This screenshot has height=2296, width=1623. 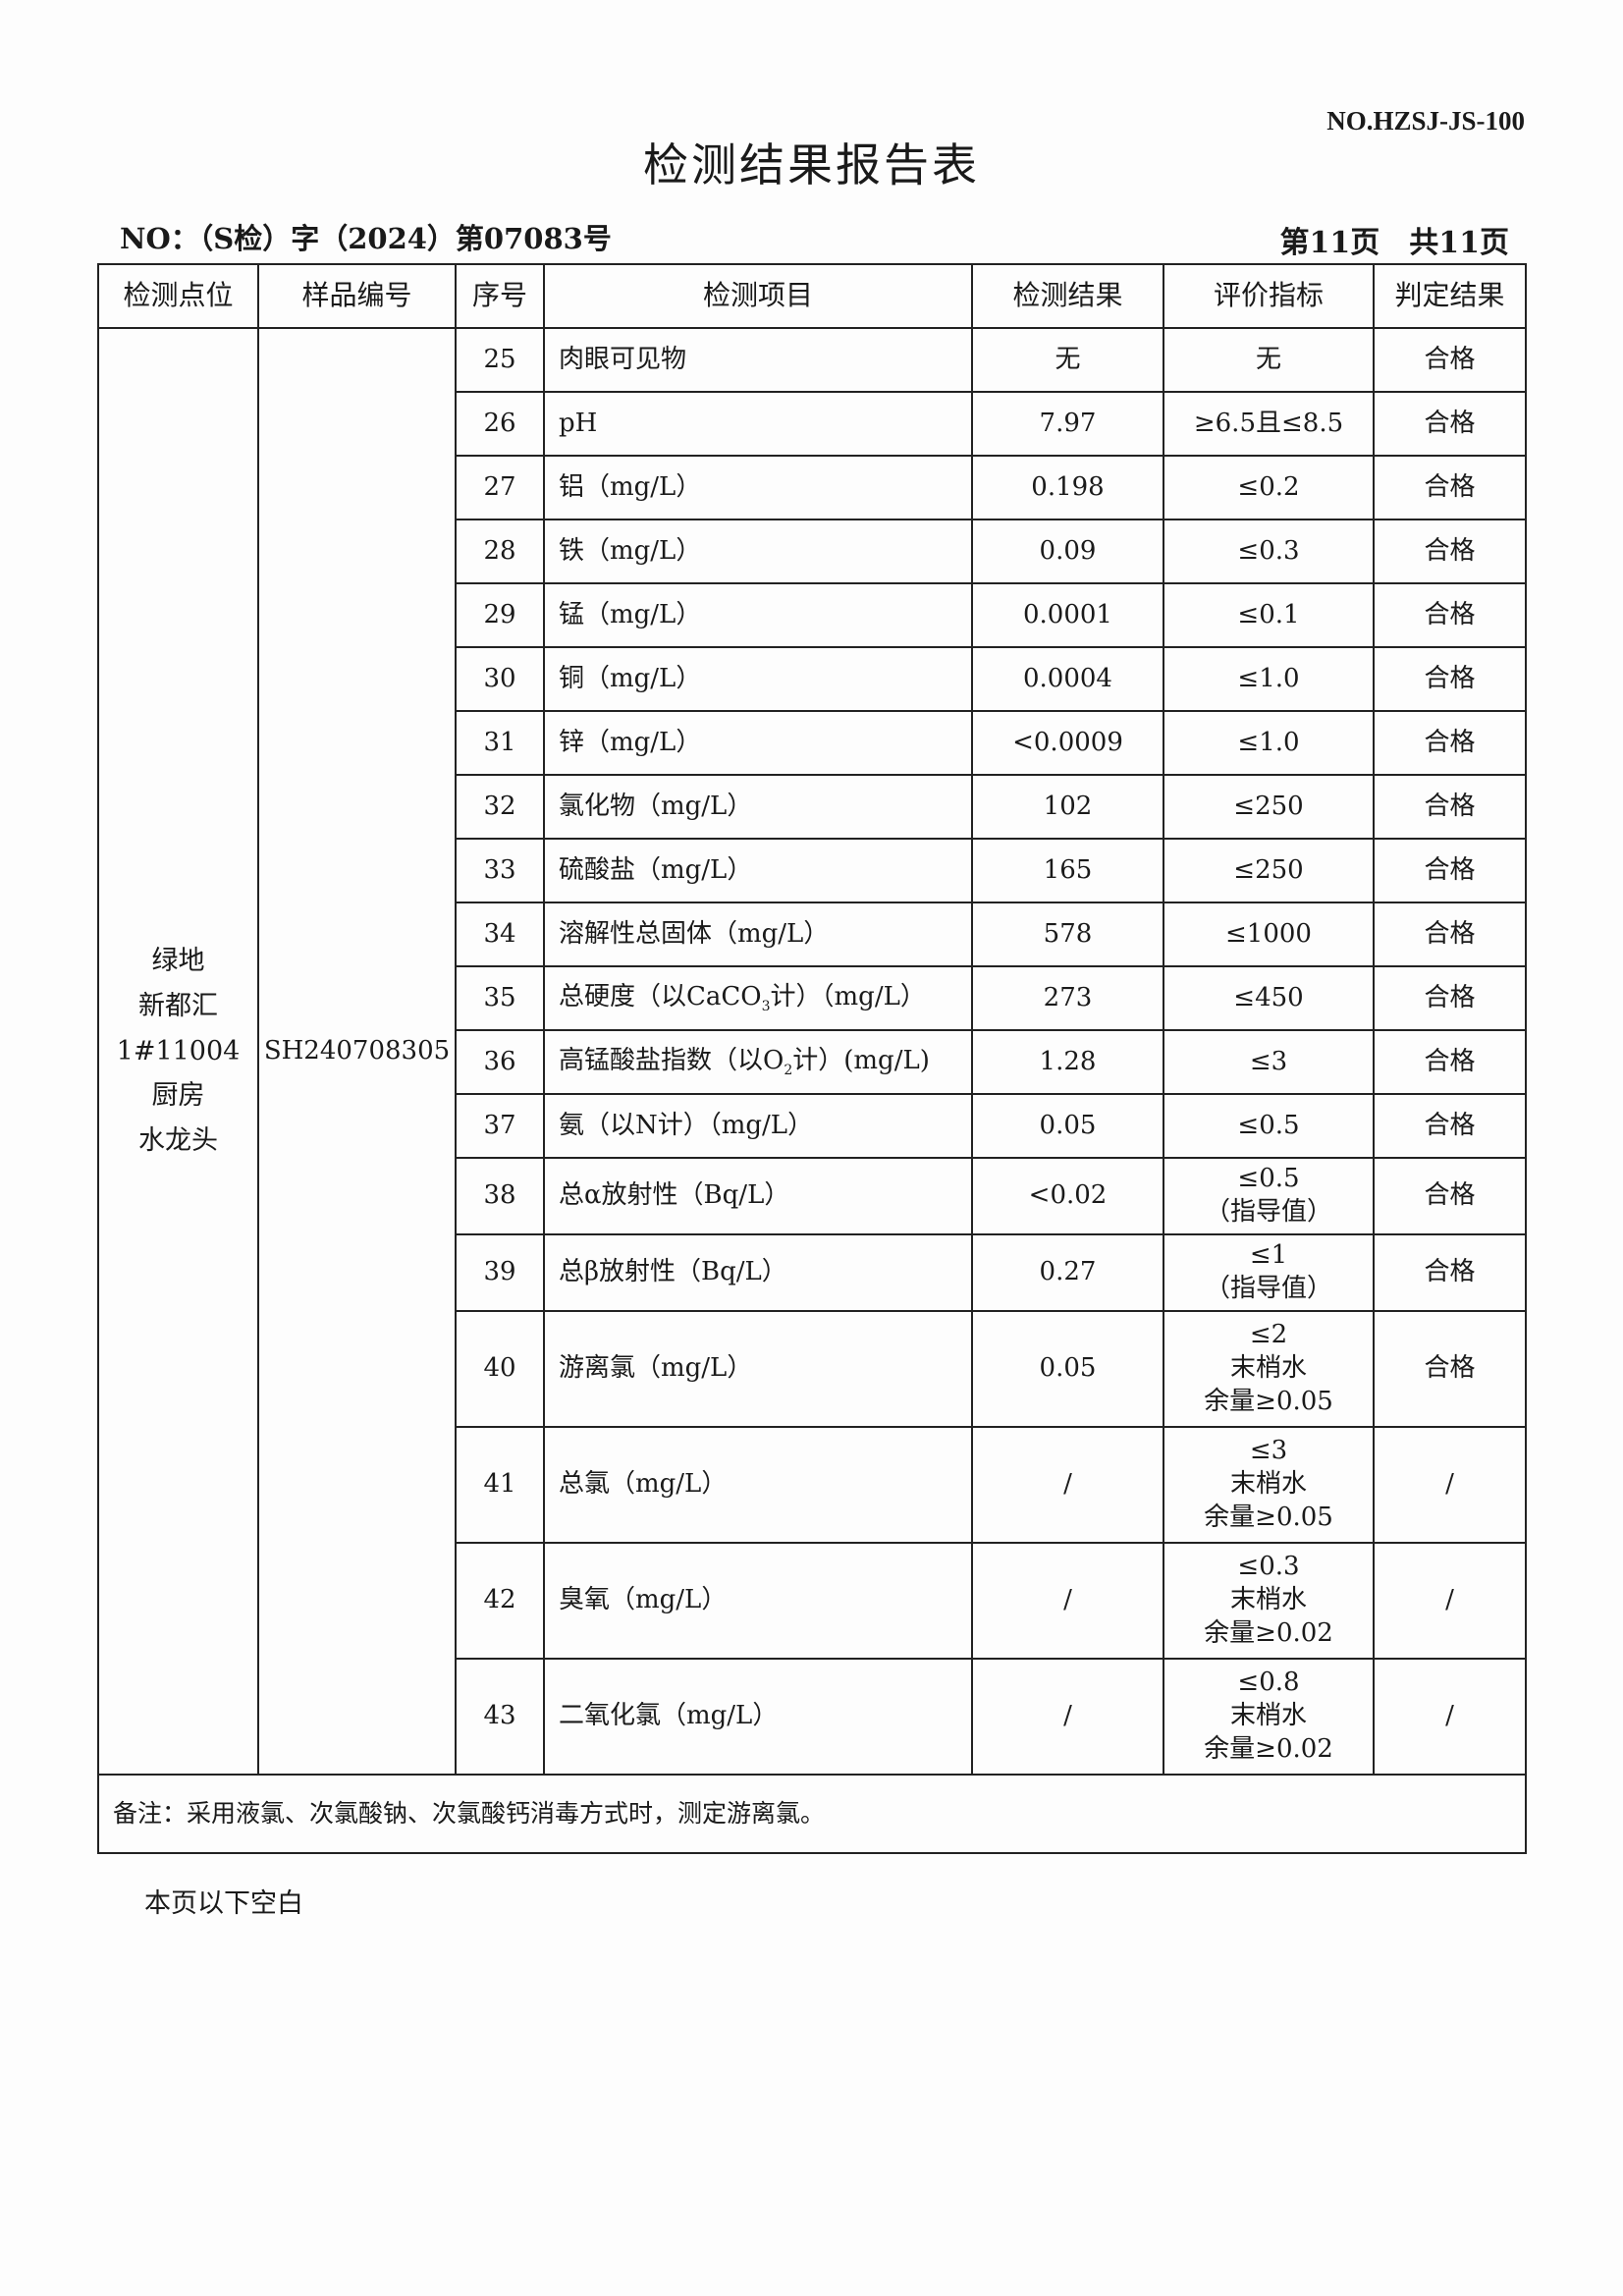 I want to click on item-name: 铜（mg/L）, so click(x=758, y=679).